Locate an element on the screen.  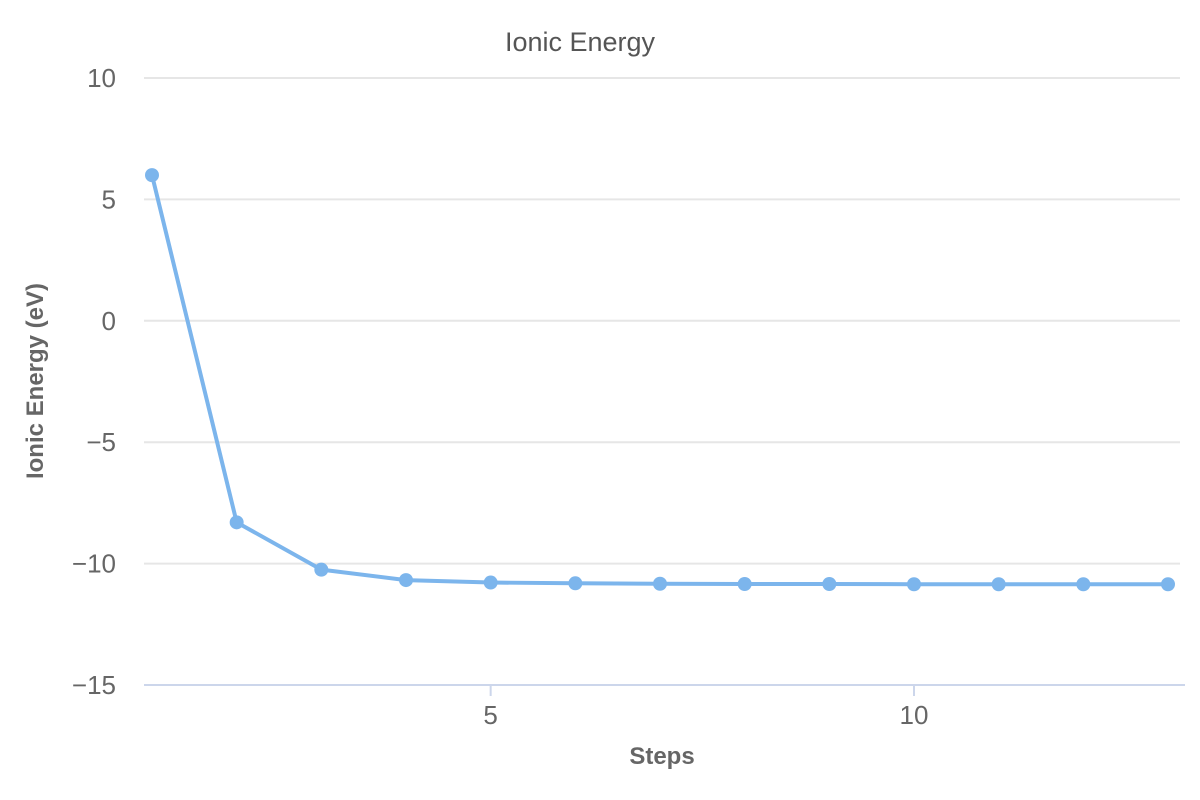
x-tick-label: 10 is located at coordinates (914, 715).